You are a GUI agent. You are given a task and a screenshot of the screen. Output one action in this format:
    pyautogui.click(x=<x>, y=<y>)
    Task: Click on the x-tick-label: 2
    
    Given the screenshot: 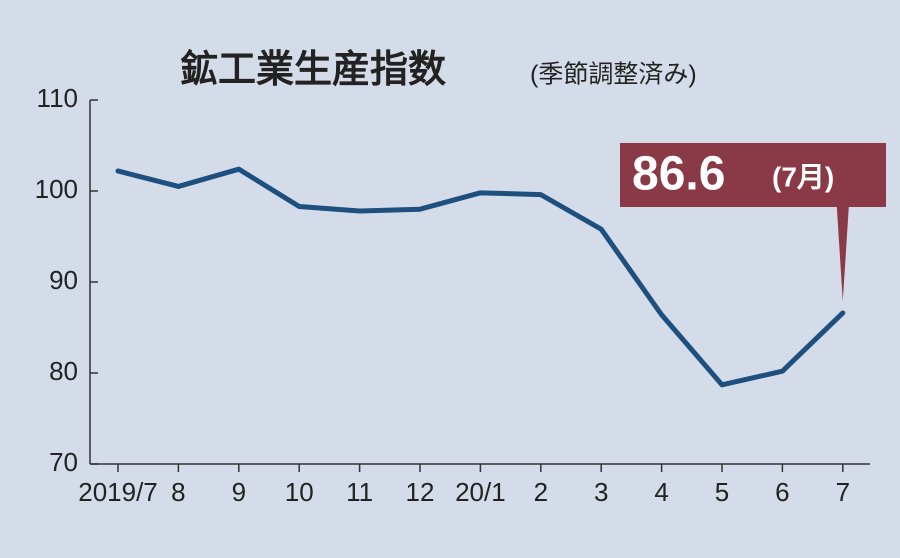 What is the action you would take?
    pyautogui.click(x=541, y=492)
    